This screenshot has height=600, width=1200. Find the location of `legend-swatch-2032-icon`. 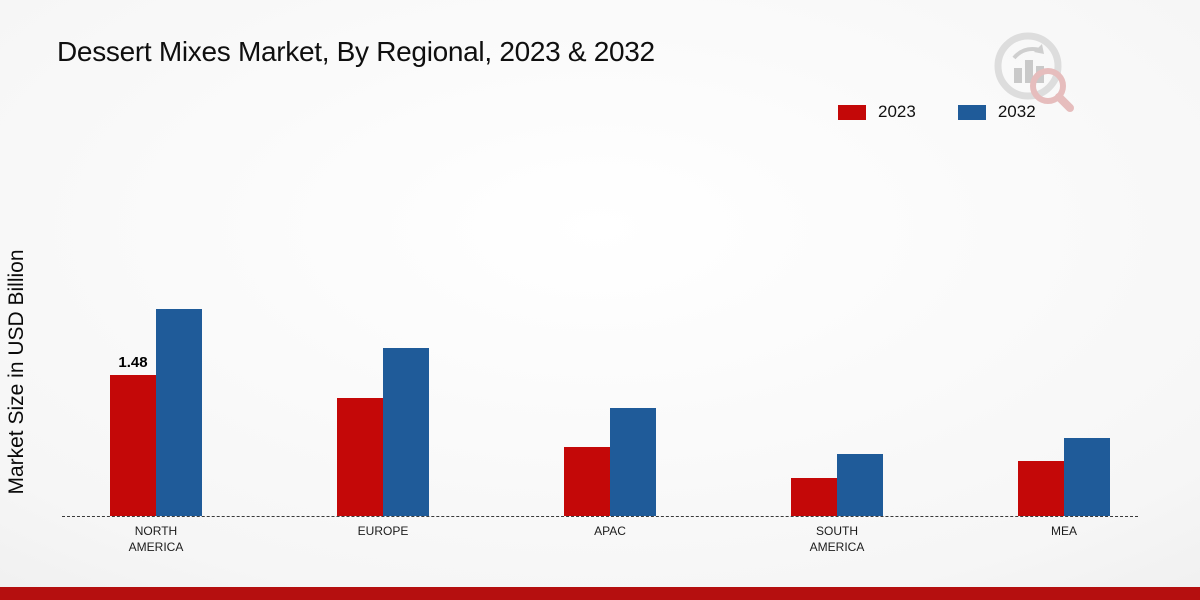

legend-swatch-2032-icon is located at coordinates (971, 112).